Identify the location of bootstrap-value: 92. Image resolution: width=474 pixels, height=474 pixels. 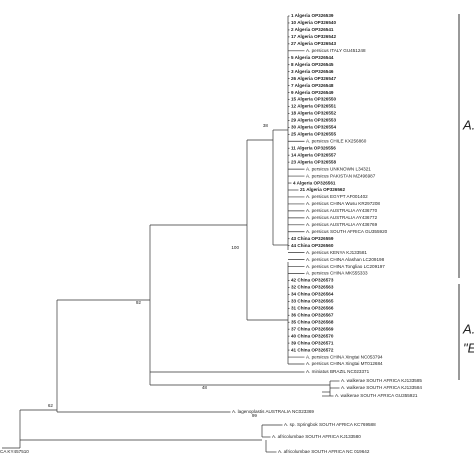
(139, 302).